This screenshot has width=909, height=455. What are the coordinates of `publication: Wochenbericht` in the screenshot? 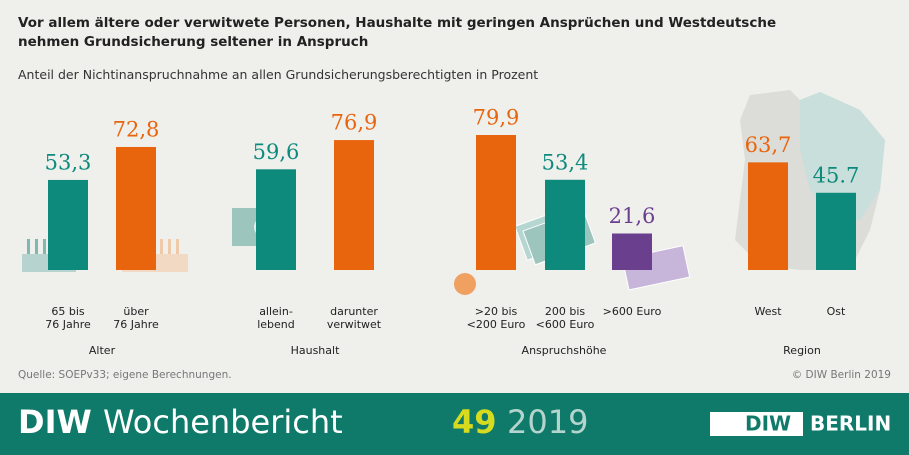 It's located at (223, 422).